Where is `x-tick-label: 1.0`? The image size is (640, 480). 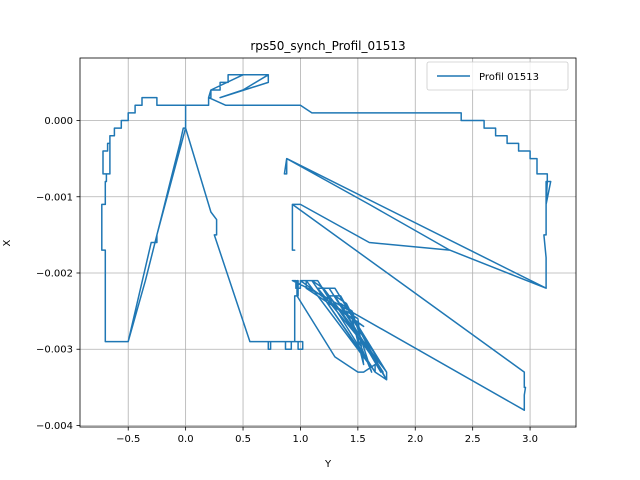
x-tick-label: 1.0 is located at coordinates (300, 439).